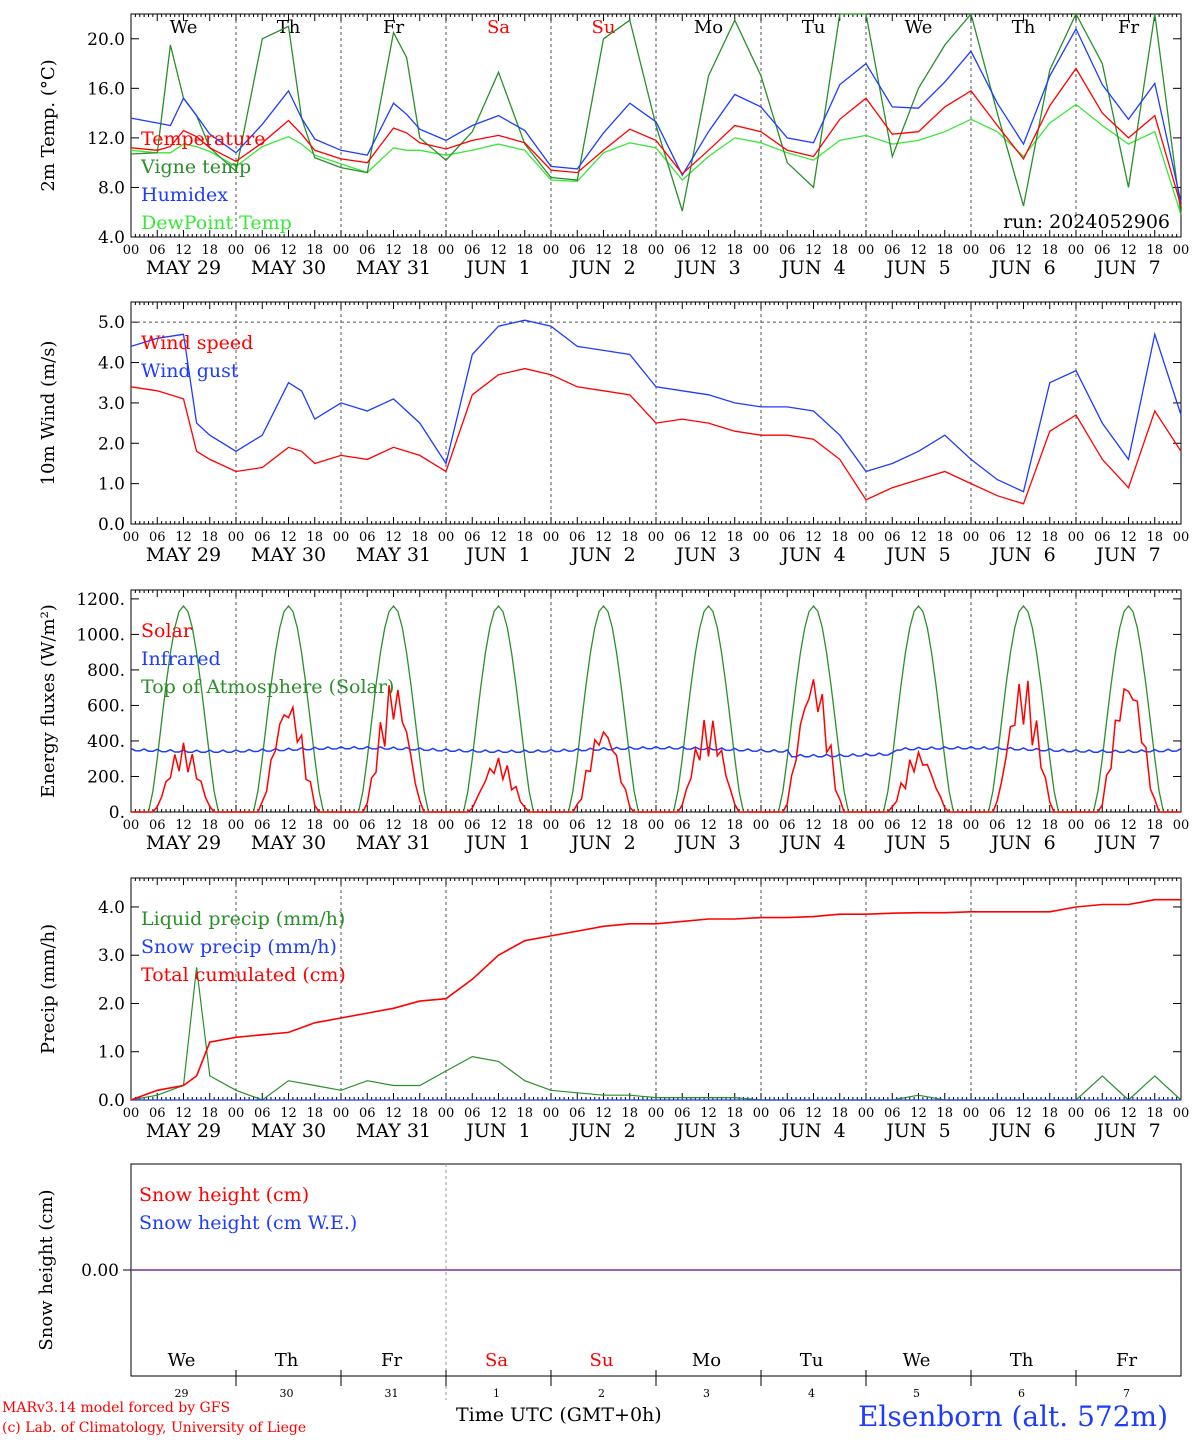 The height and width of the screenshot is (1440, 1194). Describe the element at coordinates (656, 115) in the screenshot. I see `series-humidex` at that location.